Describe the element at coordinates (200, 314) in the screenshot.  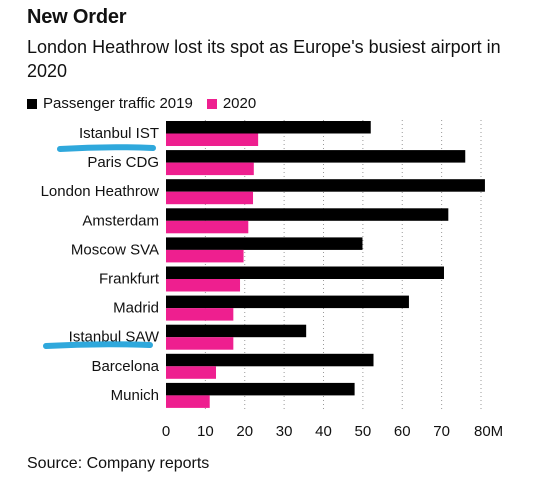
I see `bar-2020-madrid` at that location.